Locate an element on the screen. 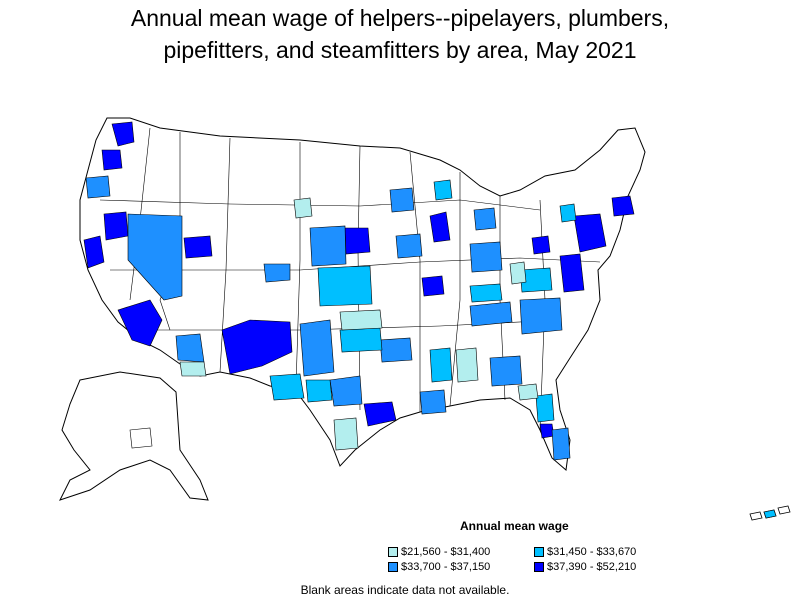 The width and height of the screenshot is (800, 600). area-portland is located at coordinates (112, 160).